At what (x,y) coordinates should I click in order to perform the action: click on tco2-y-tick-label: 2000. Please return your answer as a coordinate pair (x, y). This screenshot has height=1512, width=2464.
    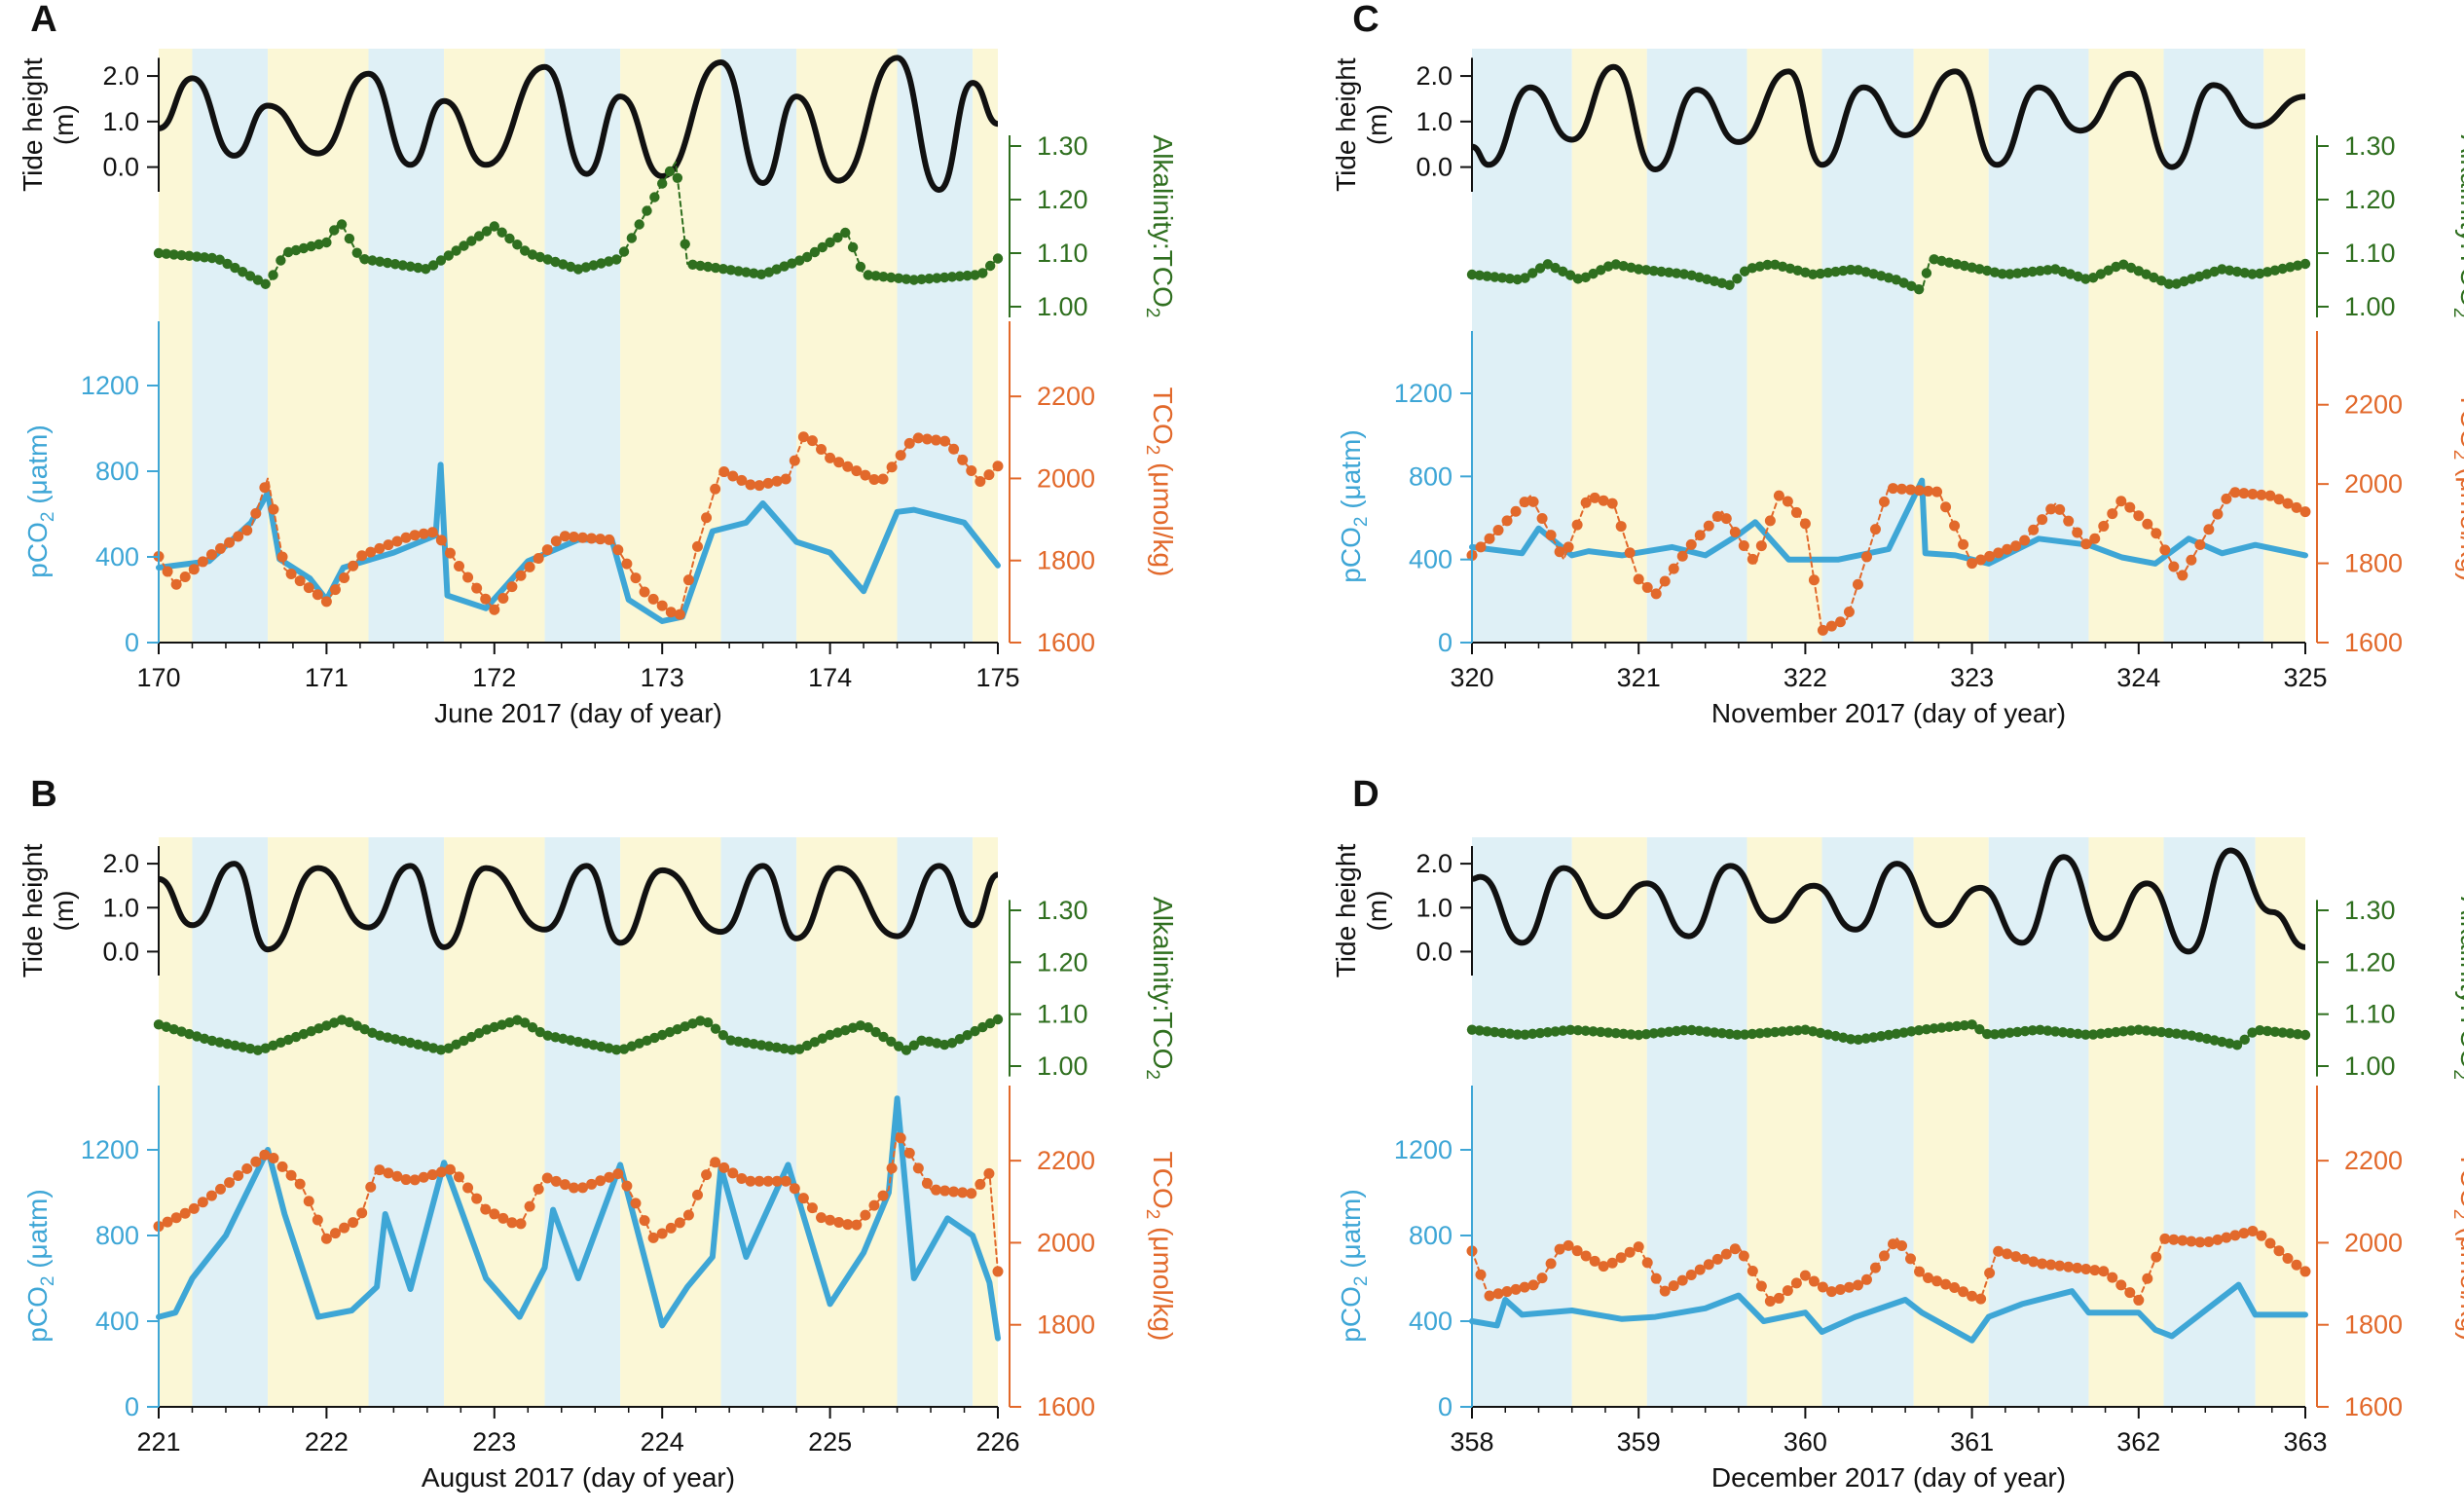
    Looking at the image, I should click on (2374, 483).